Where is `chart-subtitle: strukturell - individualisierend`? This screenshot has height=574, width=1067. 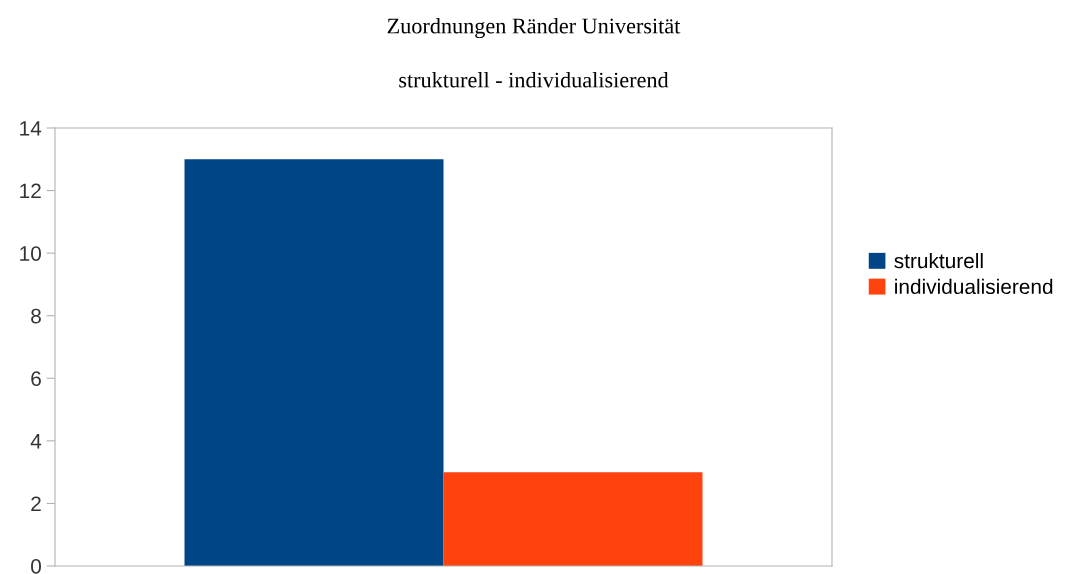 chart-subtitle: strukturell - individualisierend is located at coordinates (534, 79).